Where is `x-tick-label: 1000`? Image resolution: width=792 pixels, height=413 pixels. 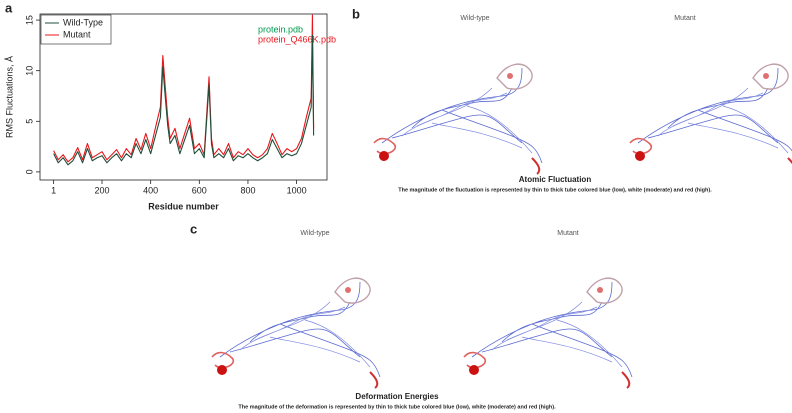
x-tick-label: 1000 is located at coordinates (297, 190).